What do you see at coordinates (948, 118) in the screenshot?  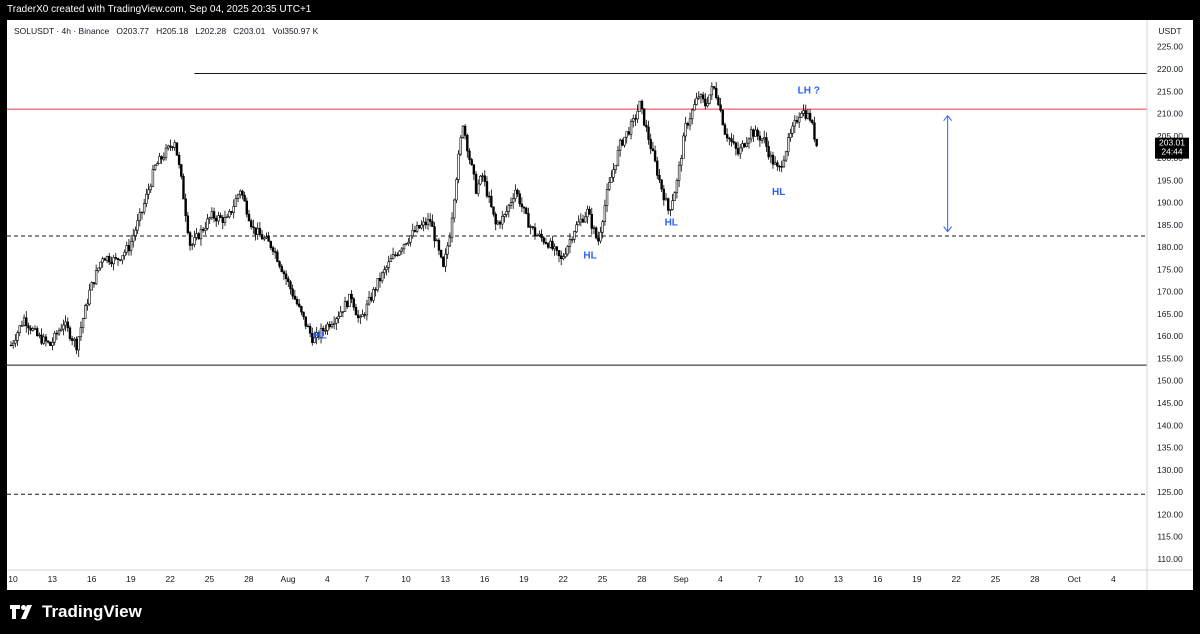 I see `measure-arrow-head-top` at bounding box center [948, 118].